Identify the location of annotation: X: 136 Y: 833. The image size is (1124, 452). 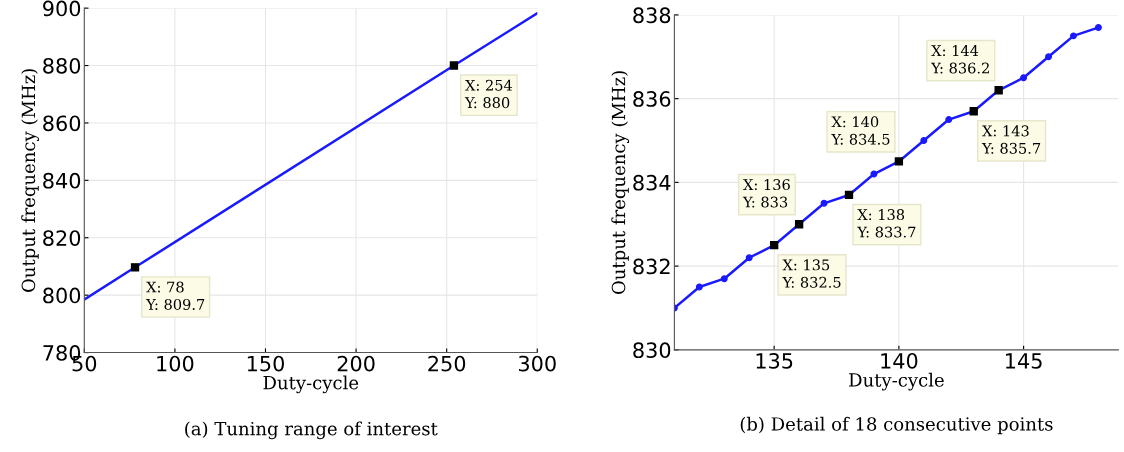
(766, 193).